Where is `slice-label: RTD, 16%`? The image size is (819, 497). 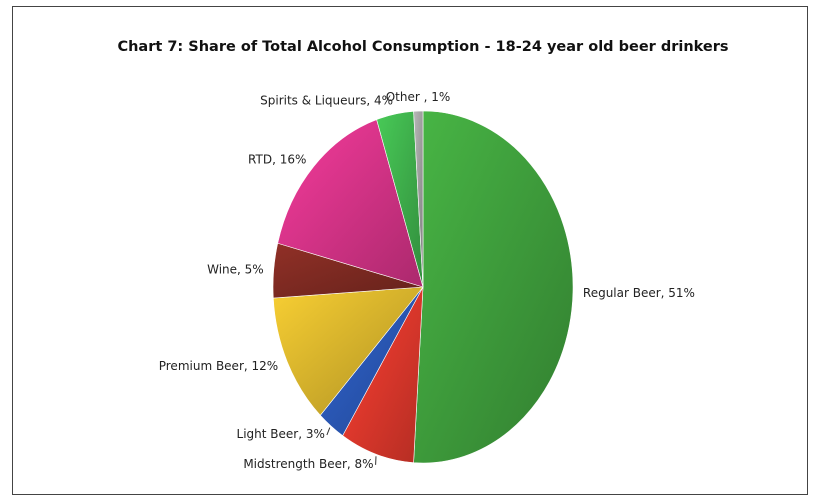
slice-label: RTD, 16% is located at coordinates (277, 160).